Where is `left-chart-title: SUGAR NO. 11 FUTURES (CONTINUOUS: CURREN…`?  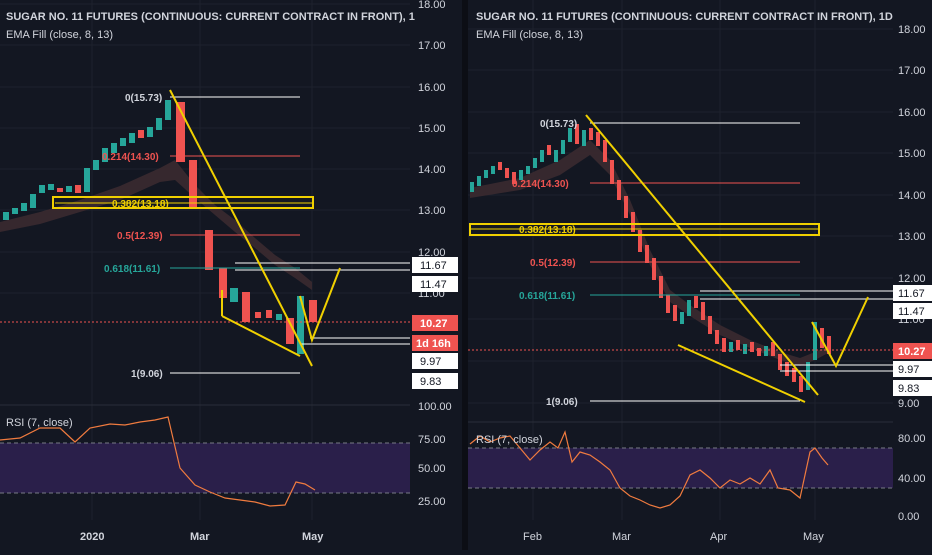
left-chart-title: SUGAR NO. 11 FUTURES (CONTINUOUS: CURREN… is located at coordinates (210, 17).